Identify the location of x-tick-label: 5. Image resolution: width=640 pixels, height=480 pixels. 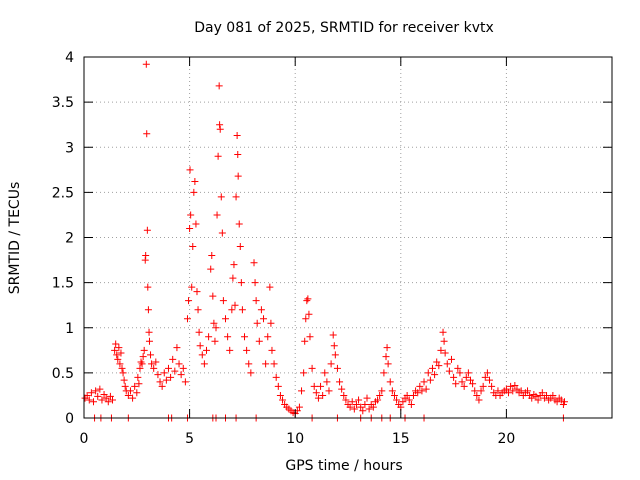
(189, 439).